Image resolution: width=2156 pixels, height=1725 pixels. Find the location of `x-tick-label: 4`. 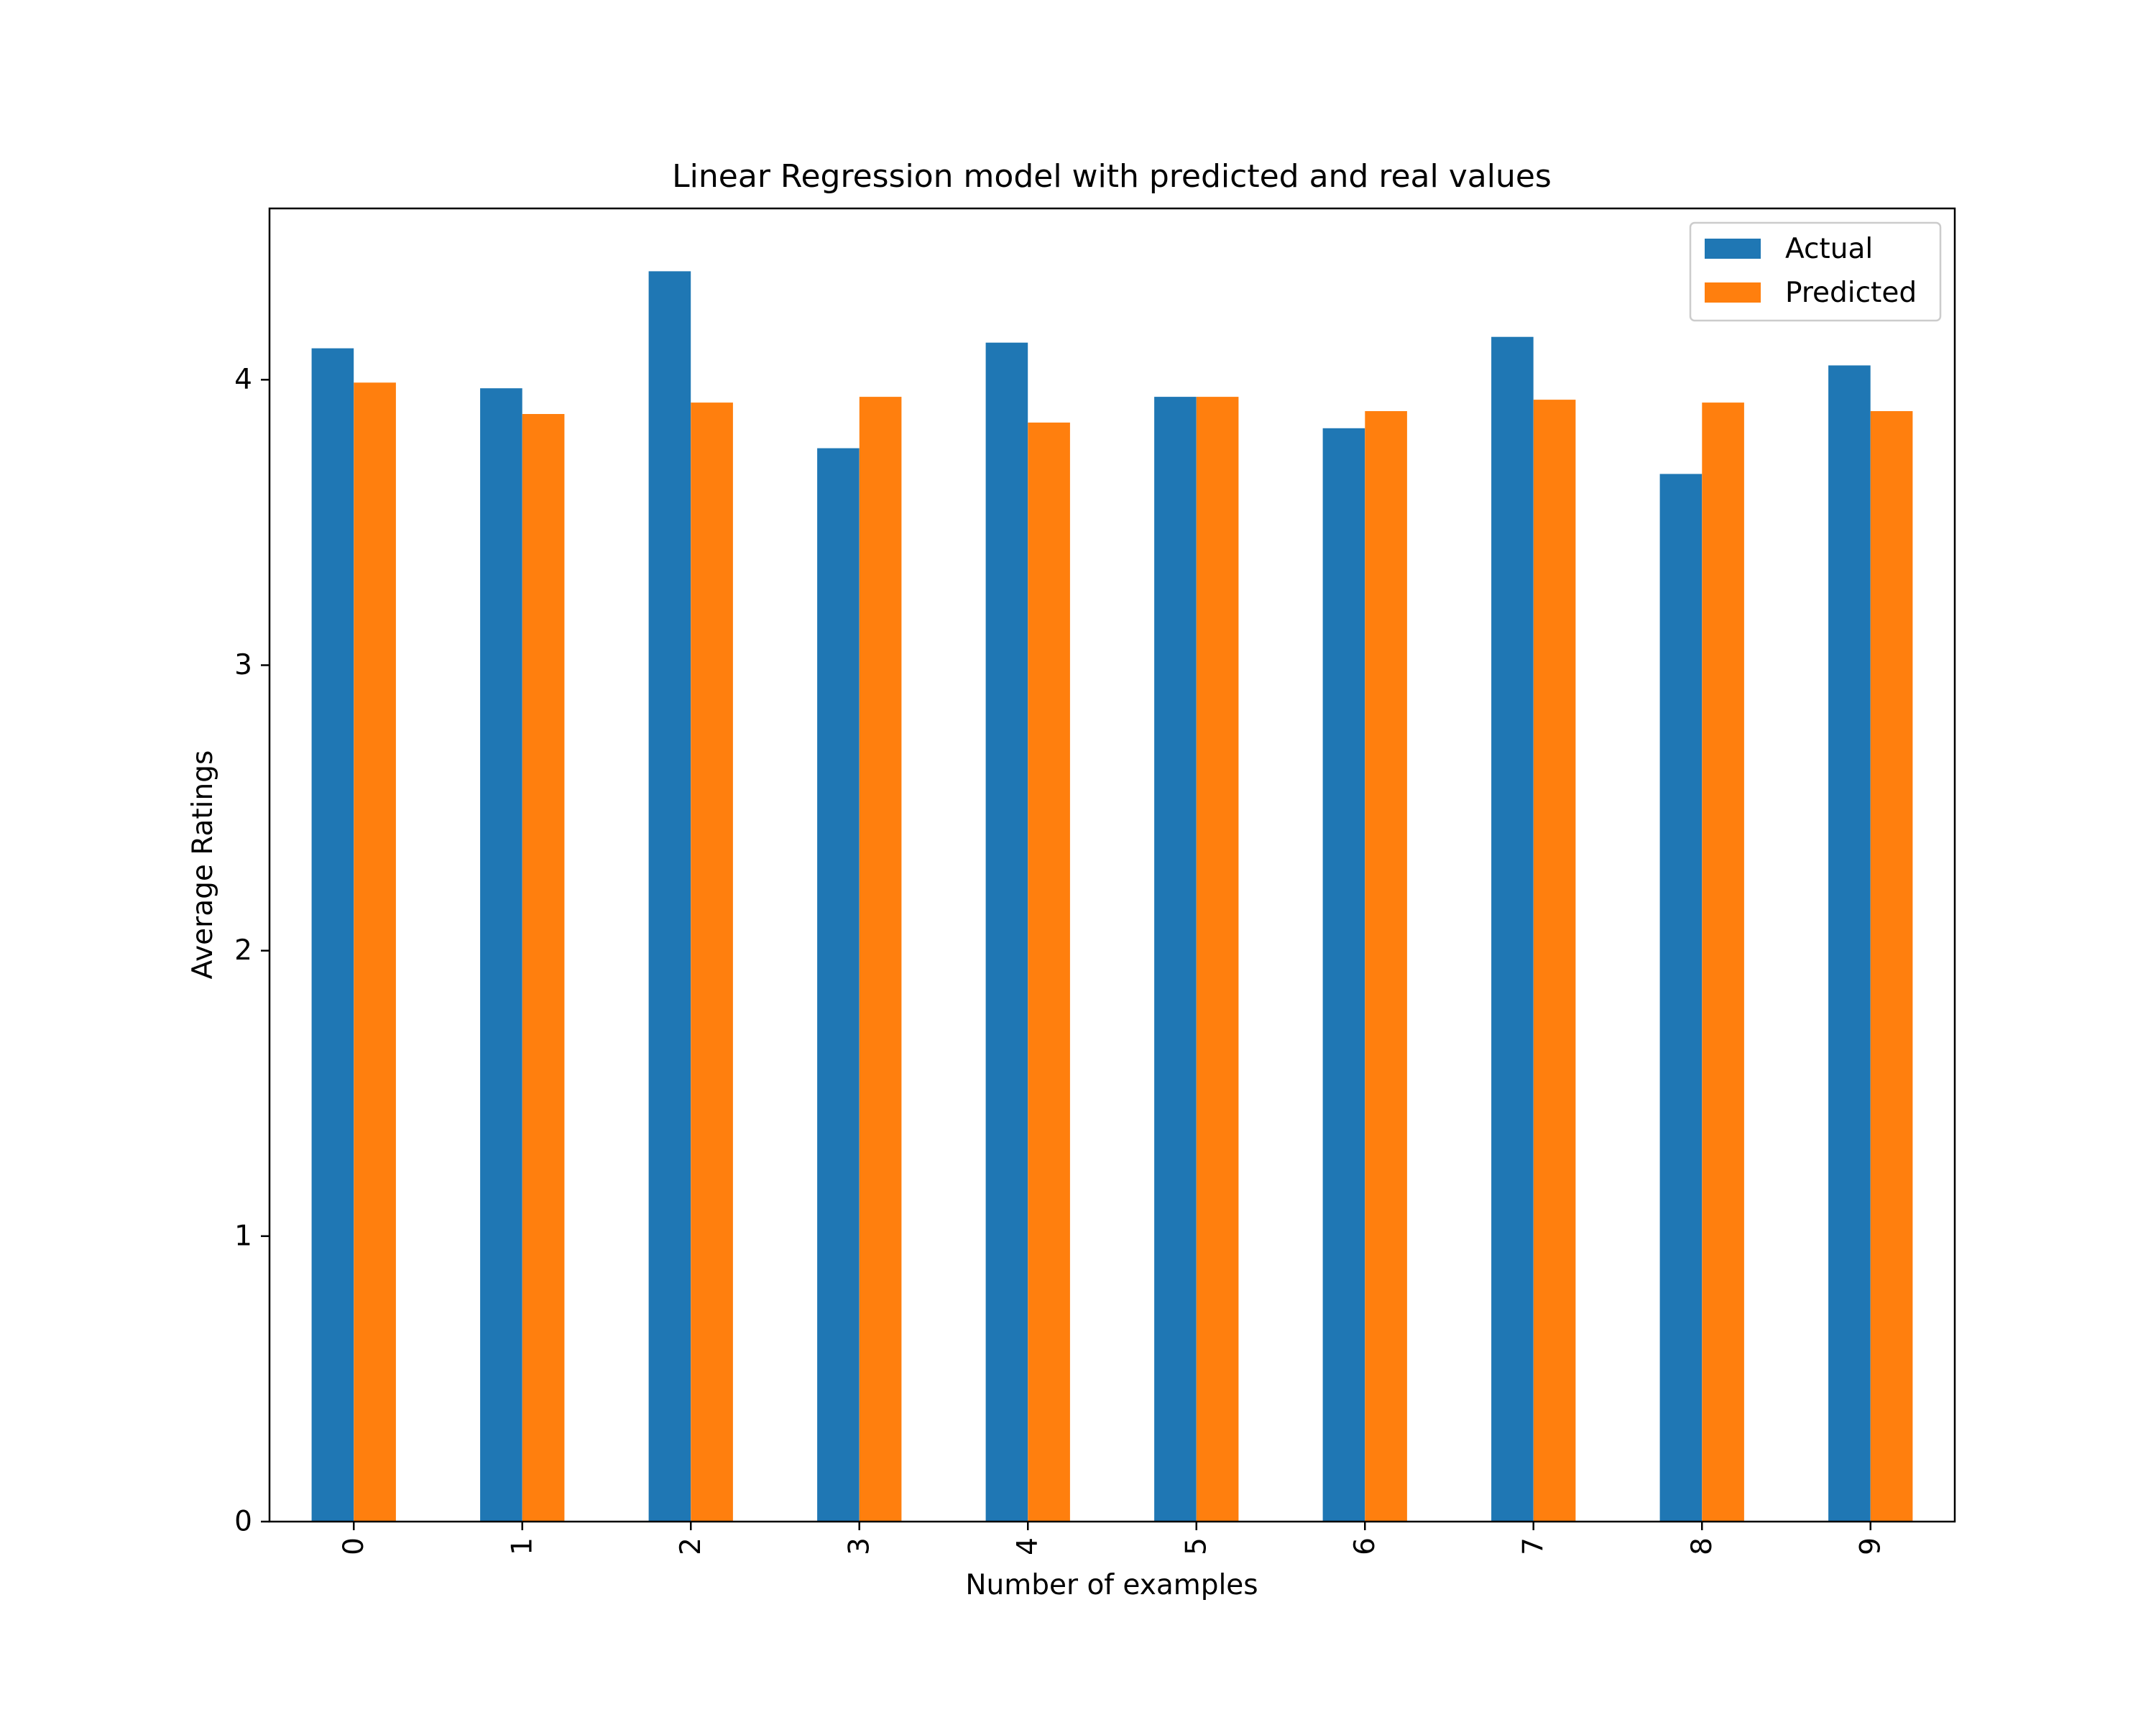

x-tick-label: 4 is located at coordinates (1028, 1546).